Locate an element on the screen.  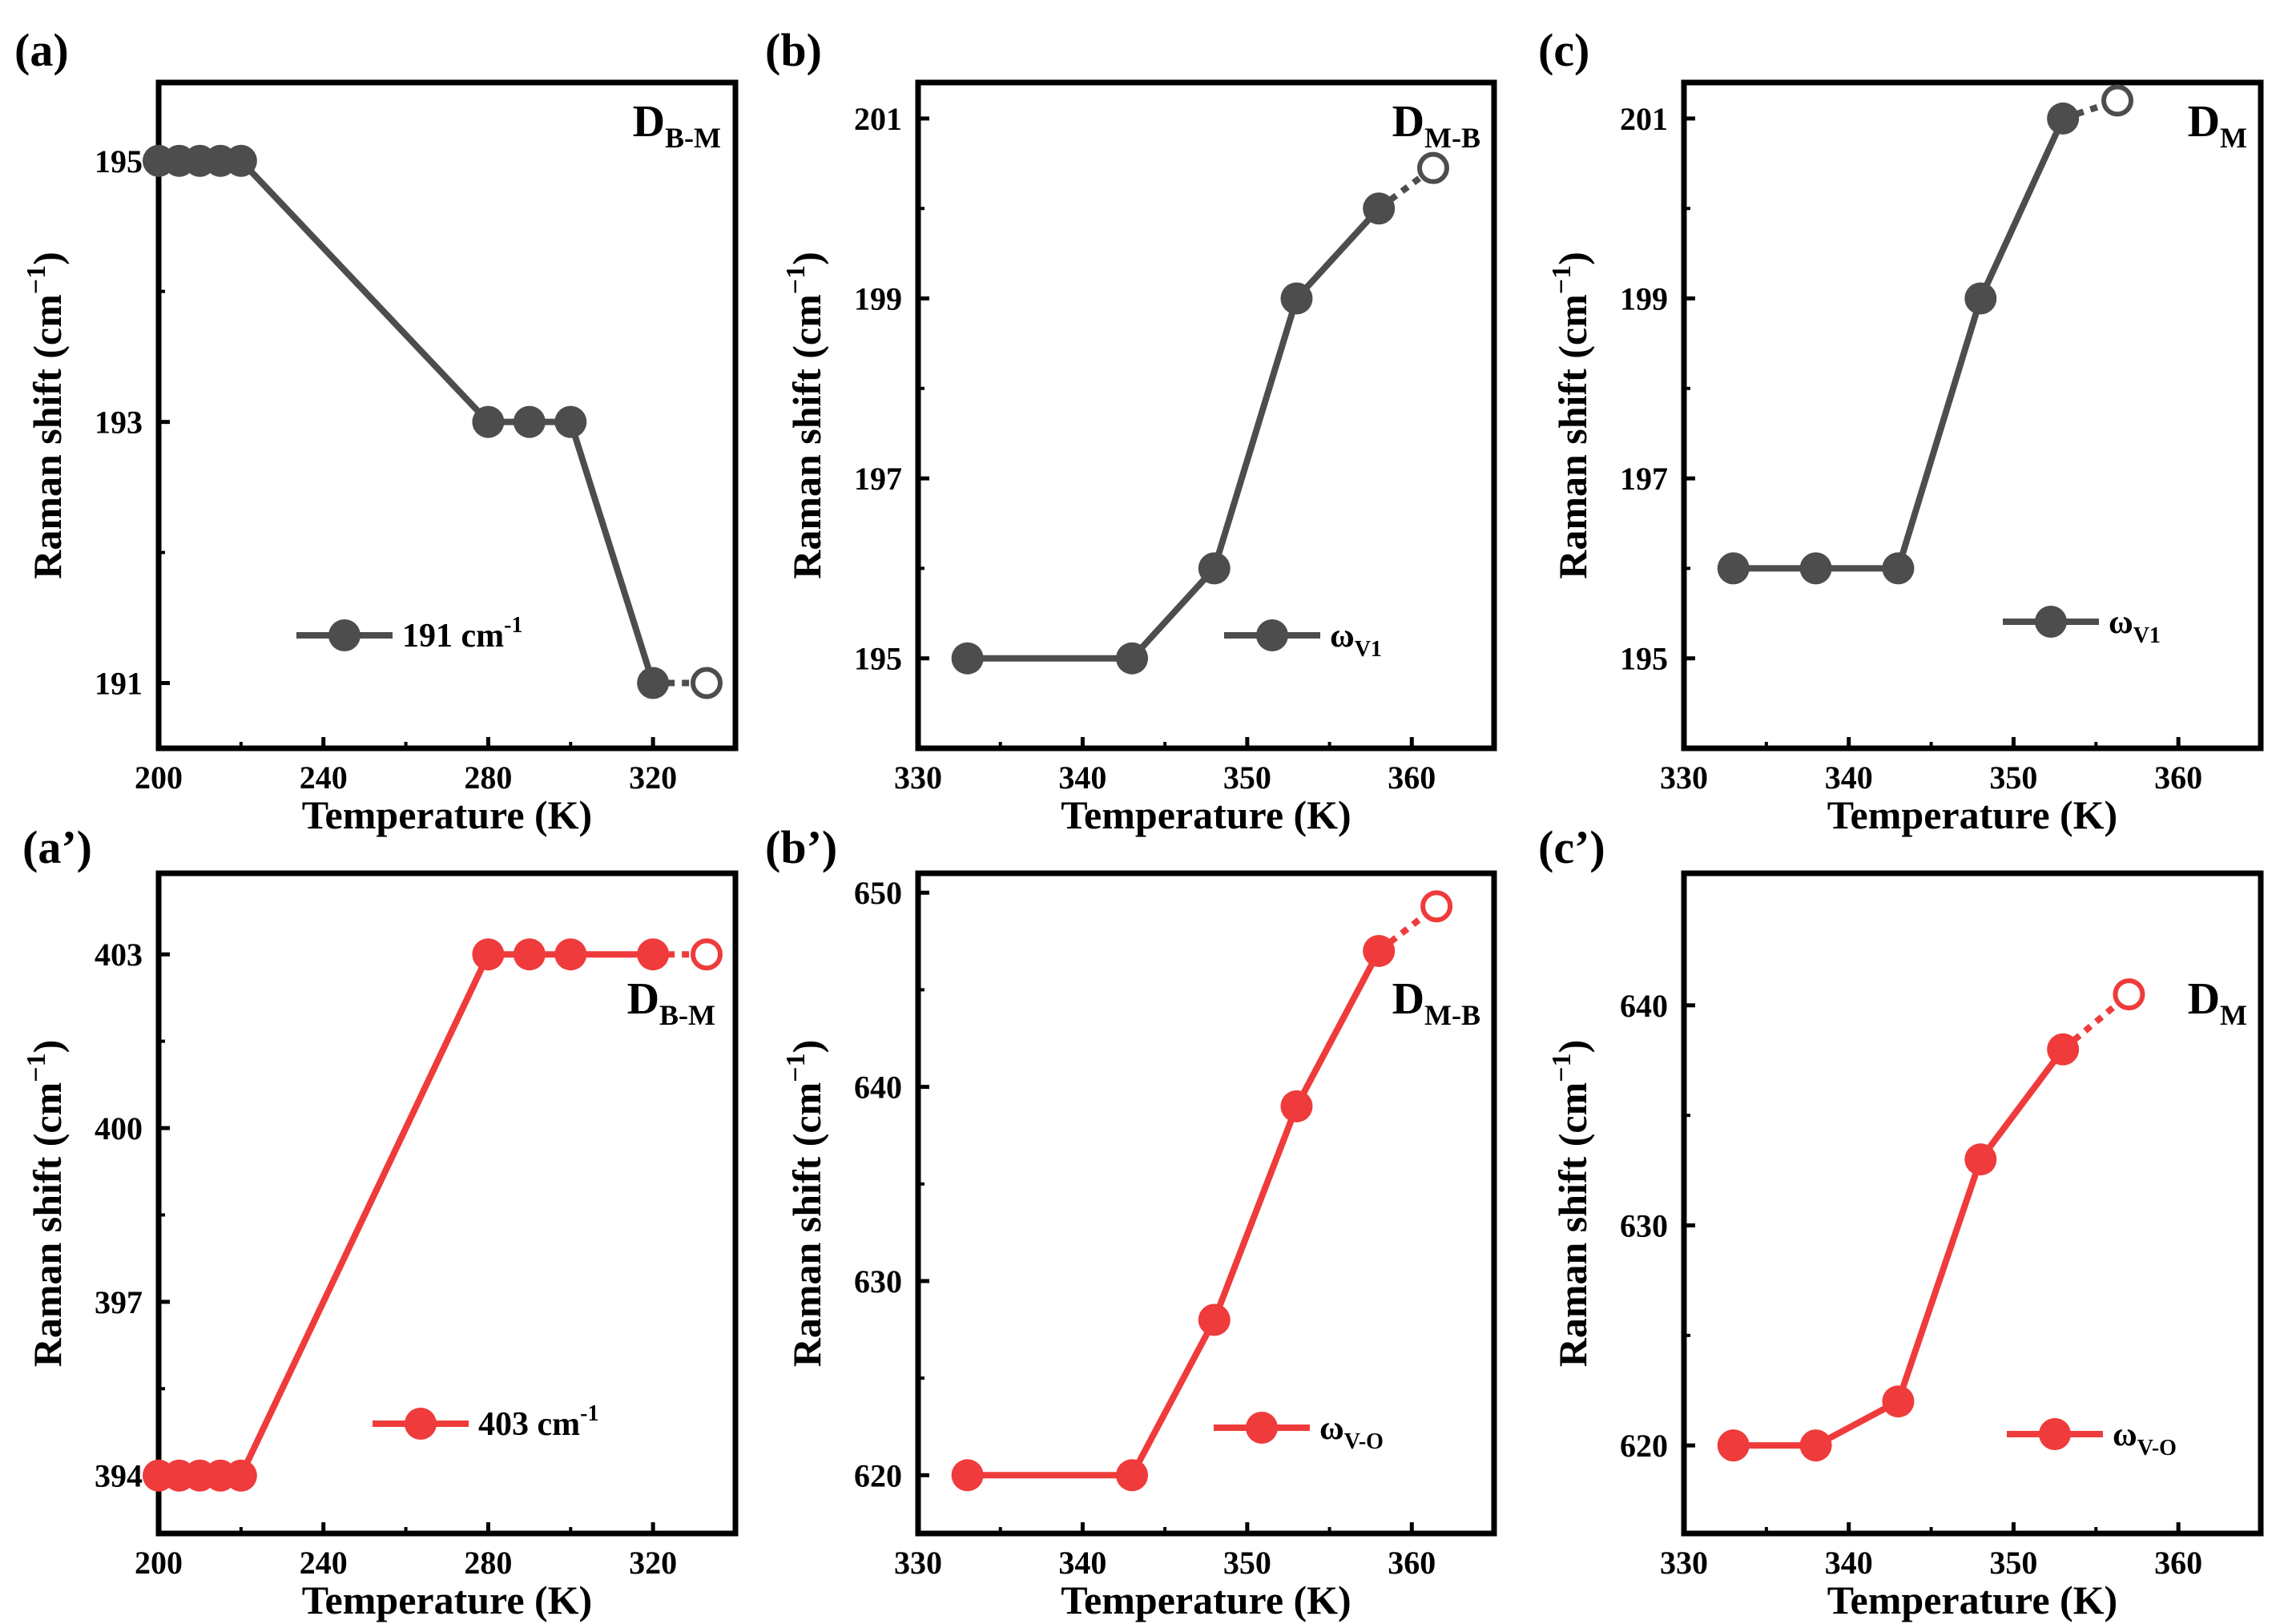
y-tick-label: 403 is located at coordinates (119, 955).